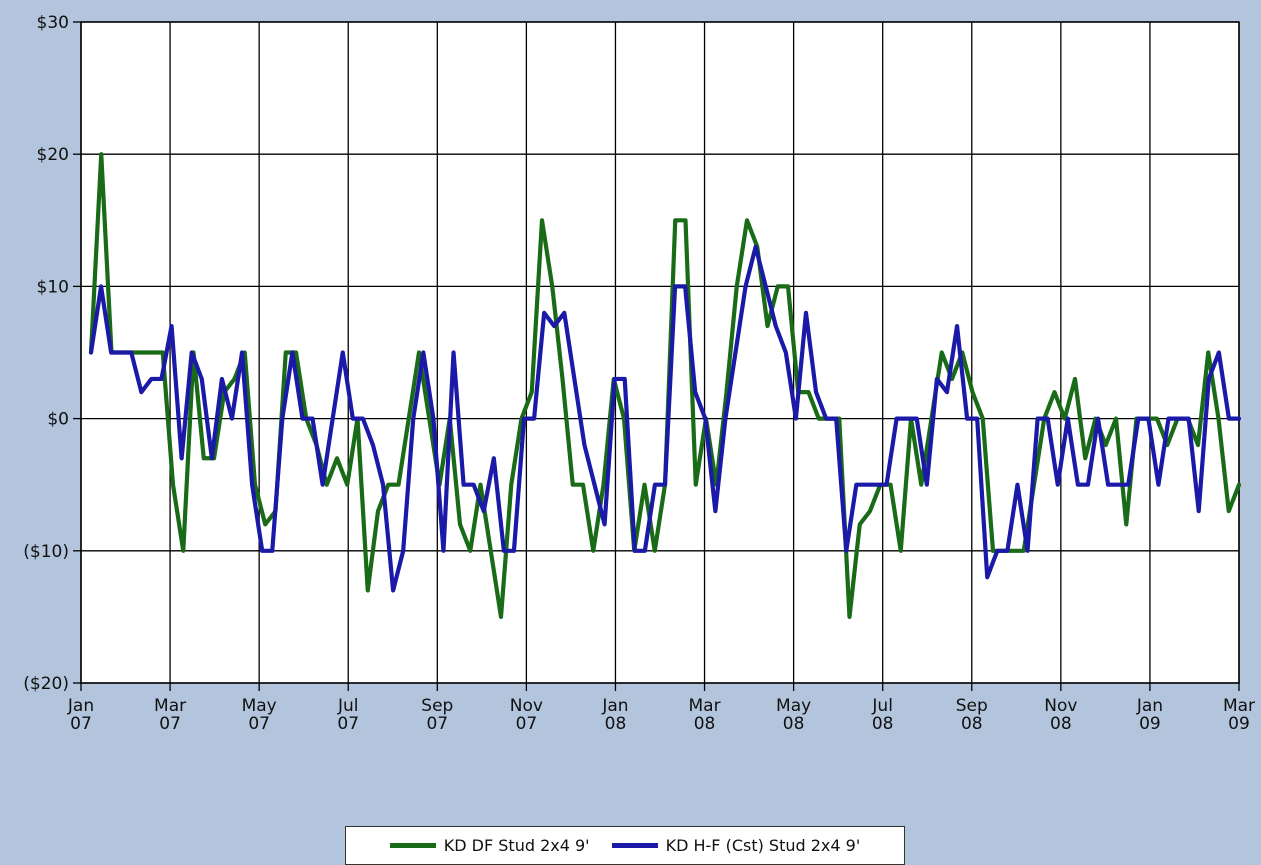 This screenshot has width=1261, height=865. I want to click on legend-swatch-hf-stud, so click(634, 845).